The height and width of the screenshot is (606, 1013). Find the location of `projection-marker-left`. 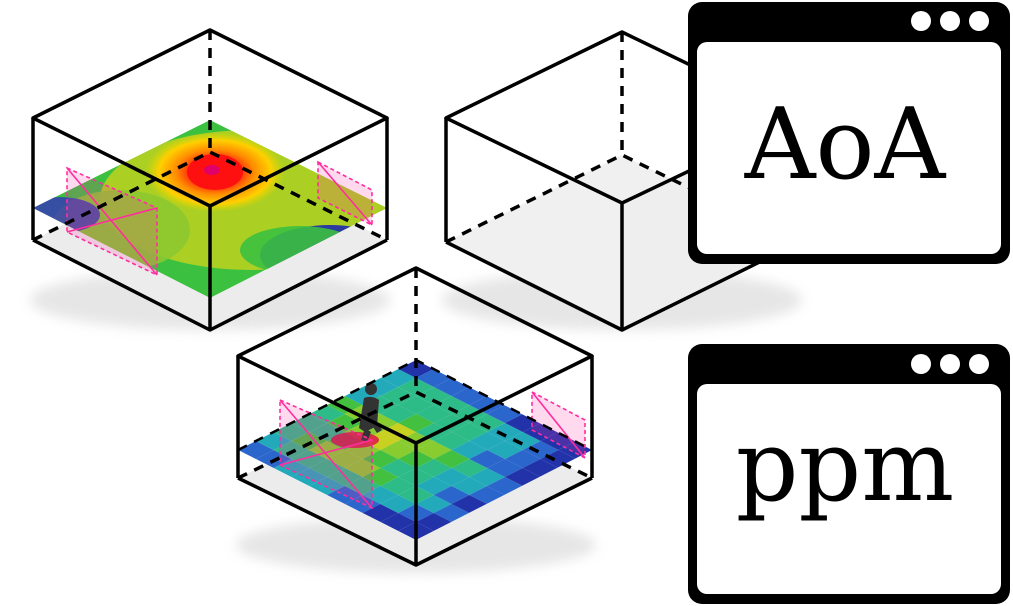

projection-marker-left is located at coordinates (112, 221).